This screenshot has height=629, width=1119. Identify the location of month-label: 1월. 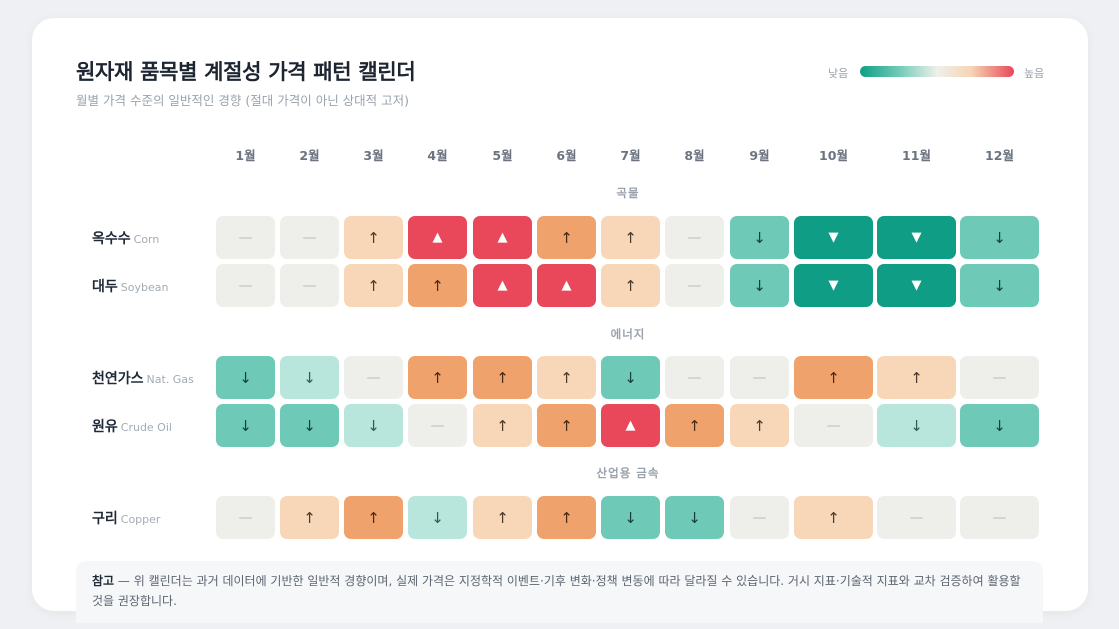
(245, 155).